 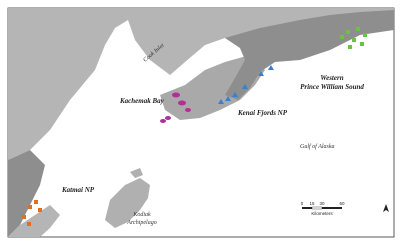 What do you see at coordinates (322, 203) in the screenshot?
I see `scale-tick: 30` at bounding box center [322, 203].